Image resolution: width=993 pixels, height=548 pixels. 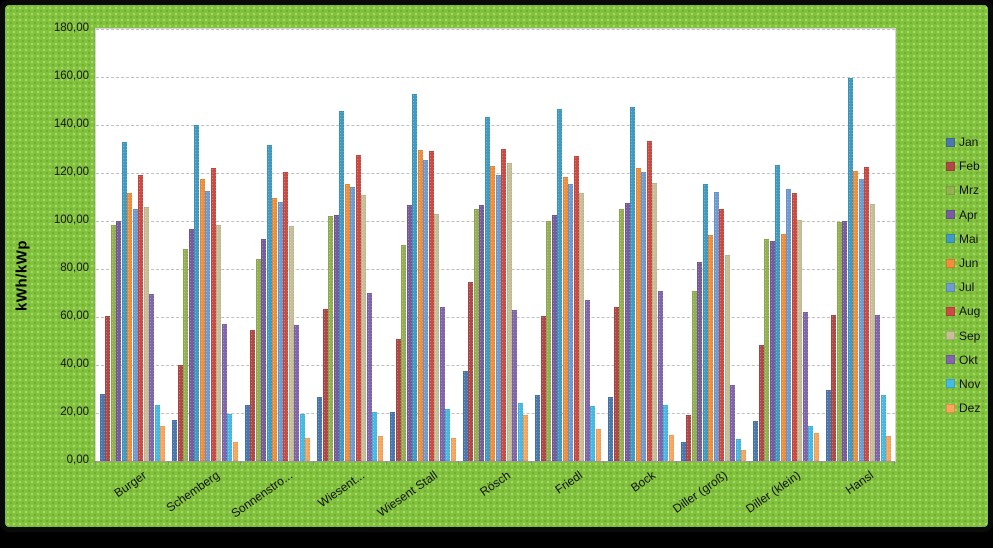 I want to click on y-tick-label: 140,00, so click(x=71, y=124).